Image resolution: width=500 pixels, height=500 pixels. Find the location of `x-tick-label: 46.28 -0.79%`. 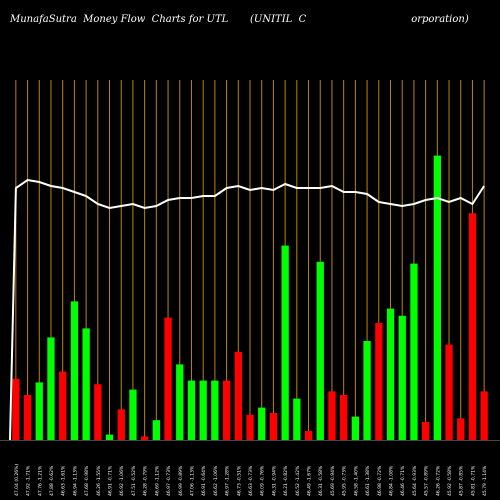

x-tick-label: 46.28 -0.79% is located at coordinates (146, 480).